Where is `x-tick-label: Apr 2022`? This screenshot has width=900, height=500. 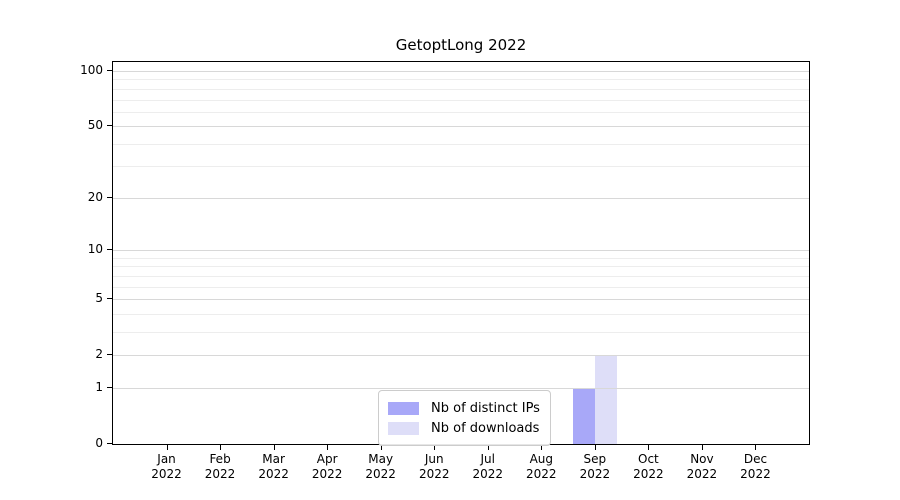 x-tick-label: Apr 2022 is located at coordinates (327, 467).